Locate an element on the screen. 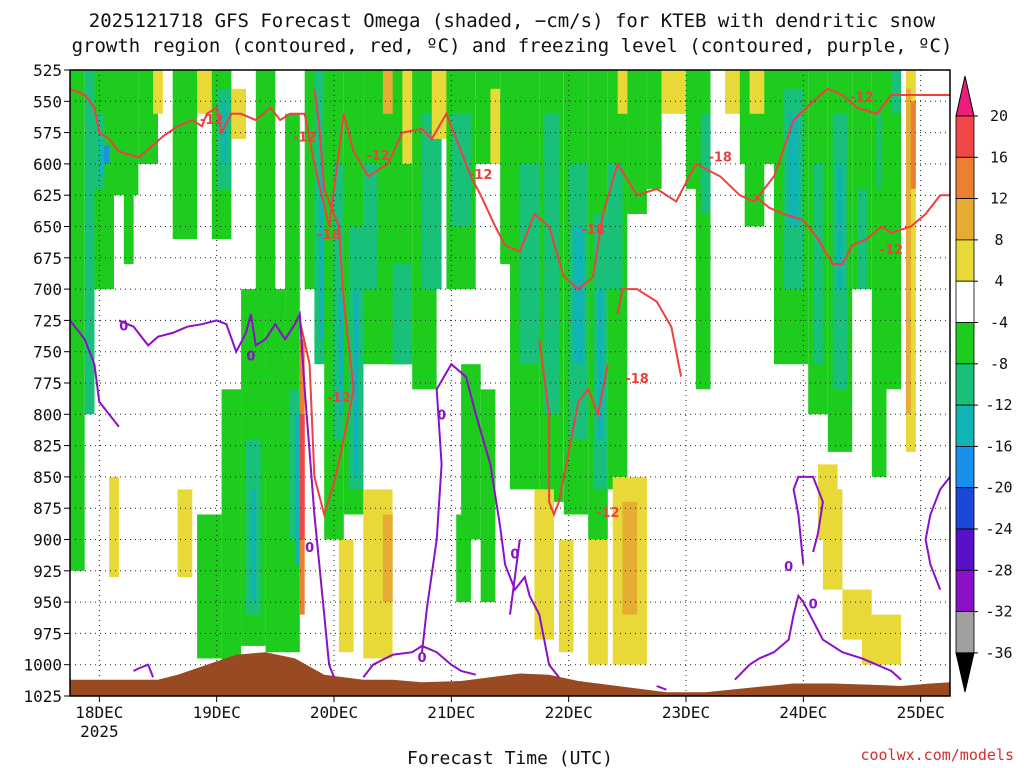 The image size is (1024, 768). y-tick-label: 925 is located at coordinates (47, 571).